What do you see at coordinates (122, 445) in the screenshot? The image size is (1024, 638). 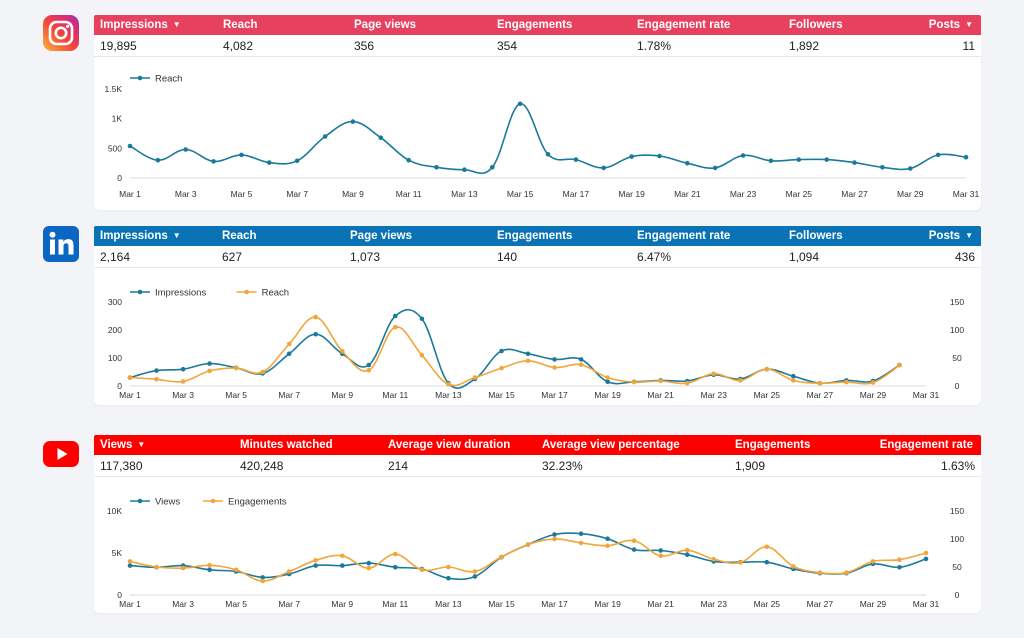 I see `header-views: Views ▼` at bounding box center [122, 445].